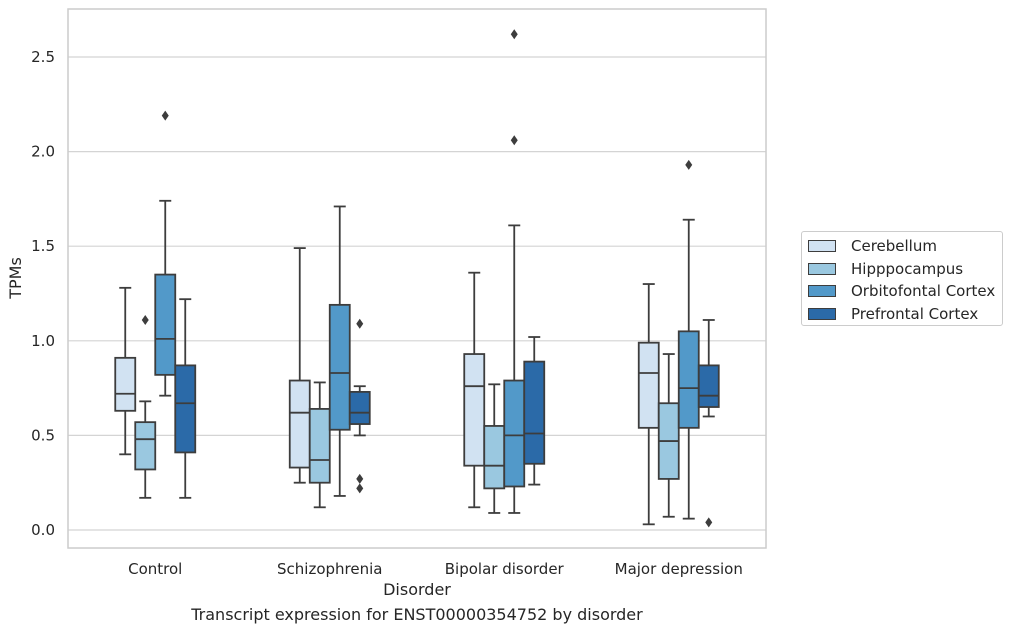 This screenshot has height=634, width=1014. I want to click on x-tick-label: Major depression, so click(679, 569).